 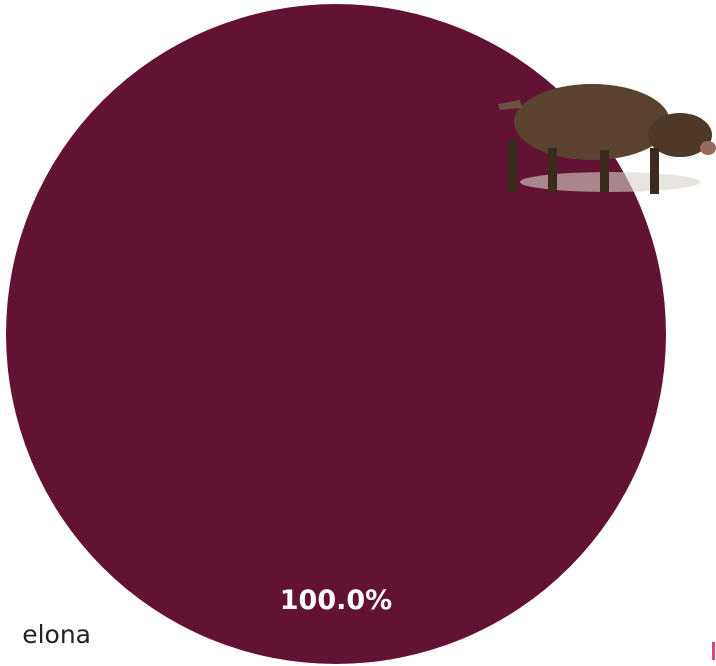 I want to click on edge-mark, so click(x=713, y=651).